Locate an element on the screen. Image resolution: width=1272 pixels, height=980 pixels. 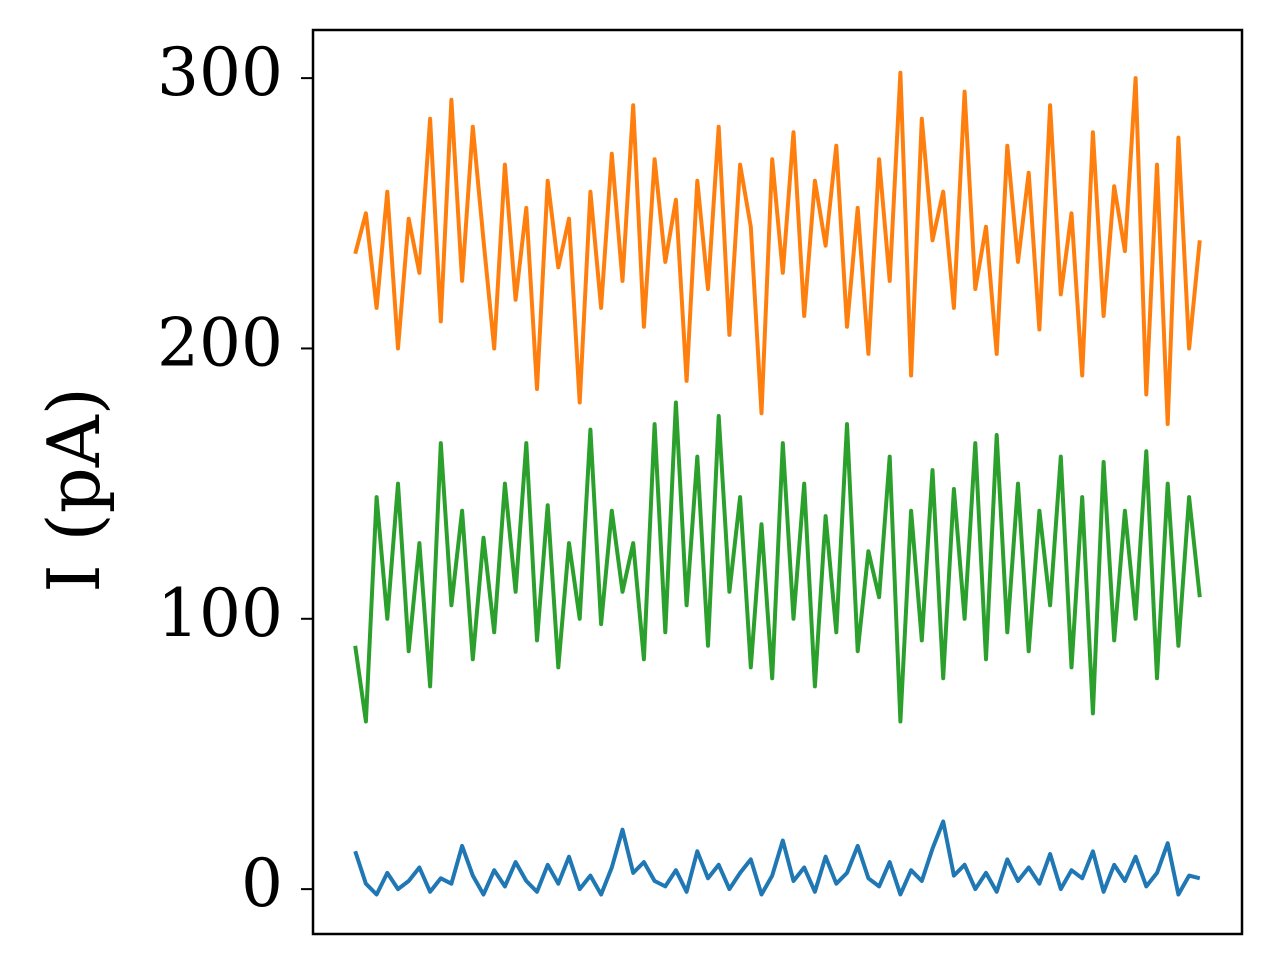
y-tick-label: 100 is located at coordinates (220, 613).